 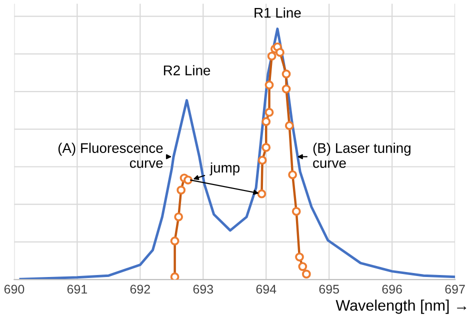 What do you see at coordinates (455, 289) in the screenshot?
I see `x-tick-label: 697` at bounding box center [455, 289].